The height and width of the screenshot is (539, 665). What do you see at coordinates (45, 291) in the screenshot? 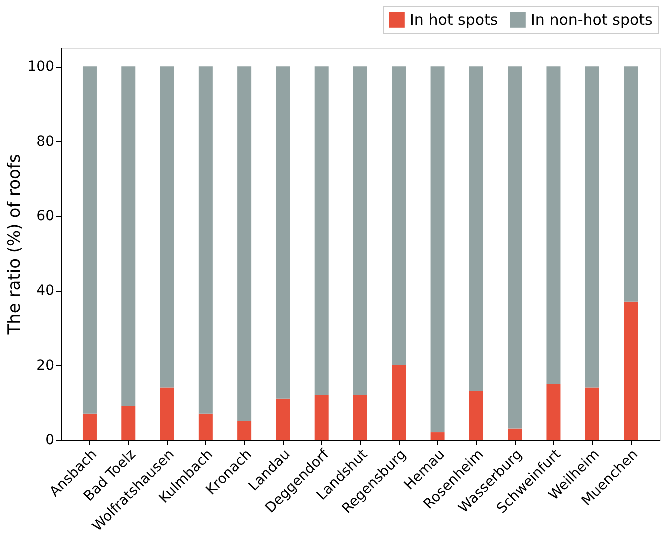
I see `y-tick-label: 40` at bounding box center [45, 291].